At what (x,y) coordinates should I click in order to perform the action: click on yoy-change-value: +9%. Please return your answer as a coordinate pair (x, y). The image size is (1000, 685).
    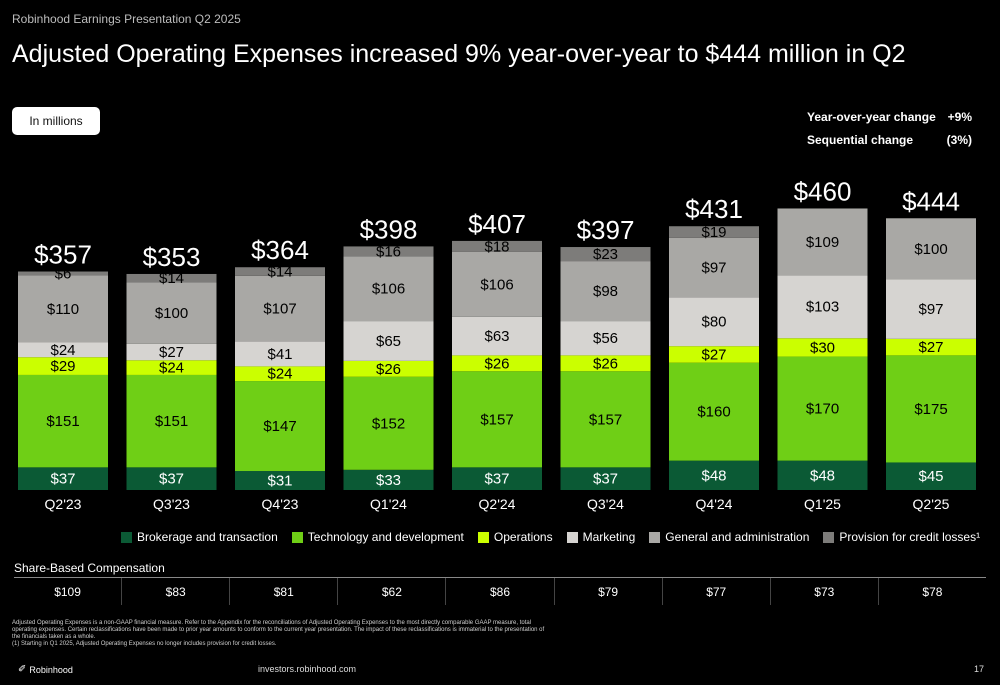
    Looking at the image, I should click on (959, 117).